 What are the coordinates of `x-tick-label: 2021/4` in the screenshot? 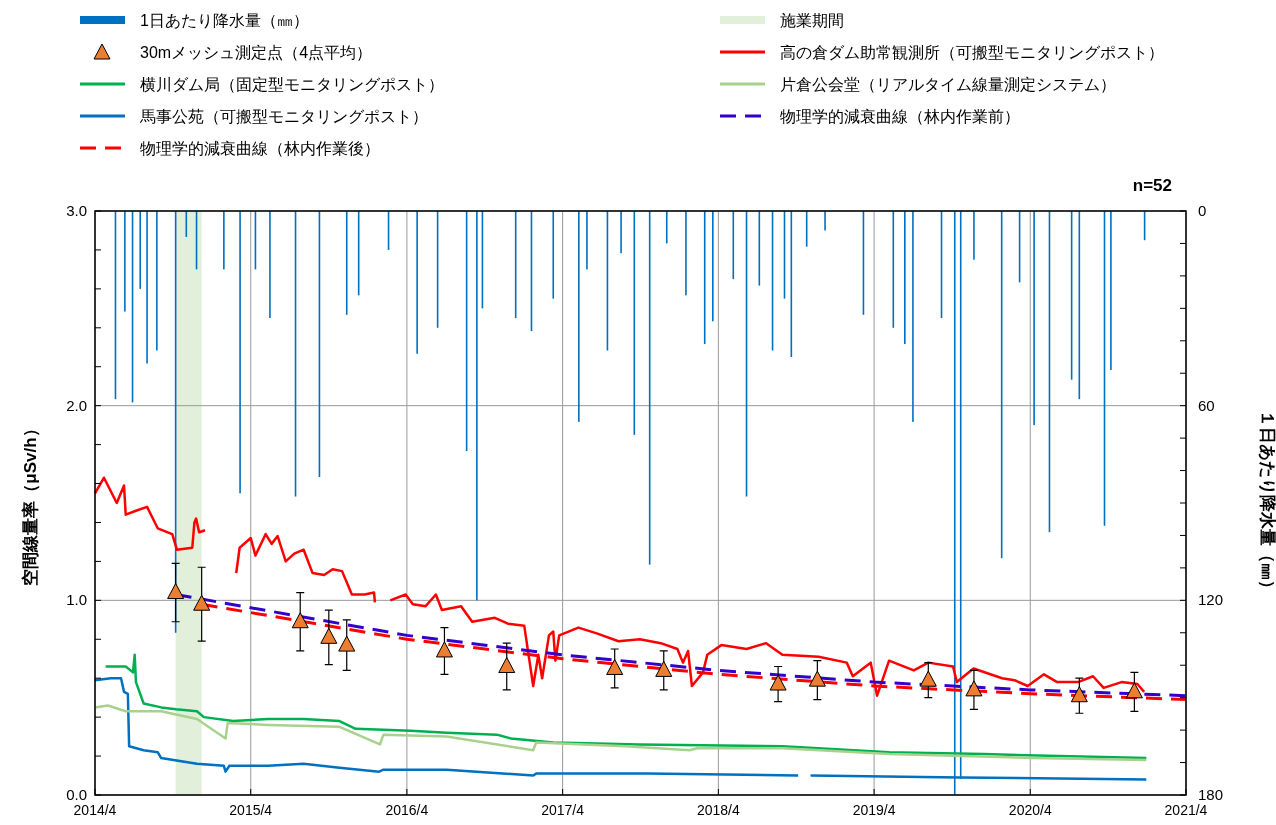 It's located at (1186, 810).